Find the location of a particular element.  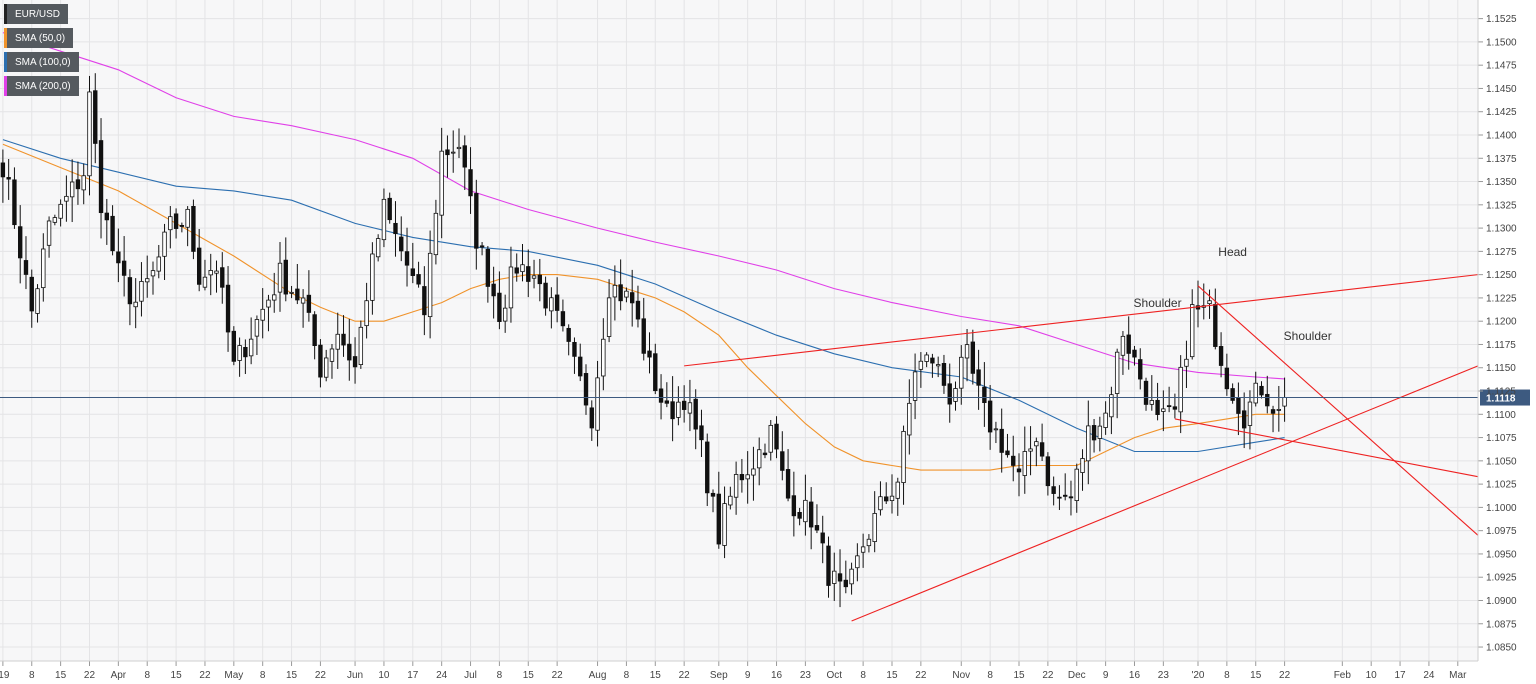

legend-sma200-label: SMA (200,0) is located at coordinates (43, 86).